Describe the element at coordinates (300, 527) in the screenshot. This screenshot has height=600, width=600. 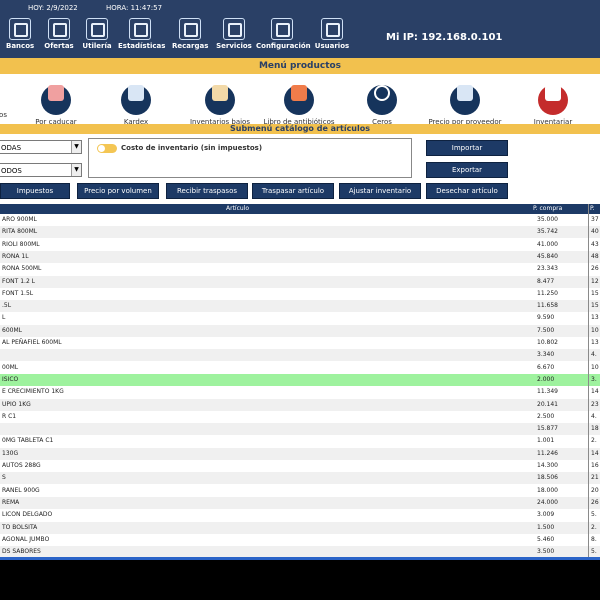
I see `table-row: TO BOLSITA 1.500 2.` at that location.